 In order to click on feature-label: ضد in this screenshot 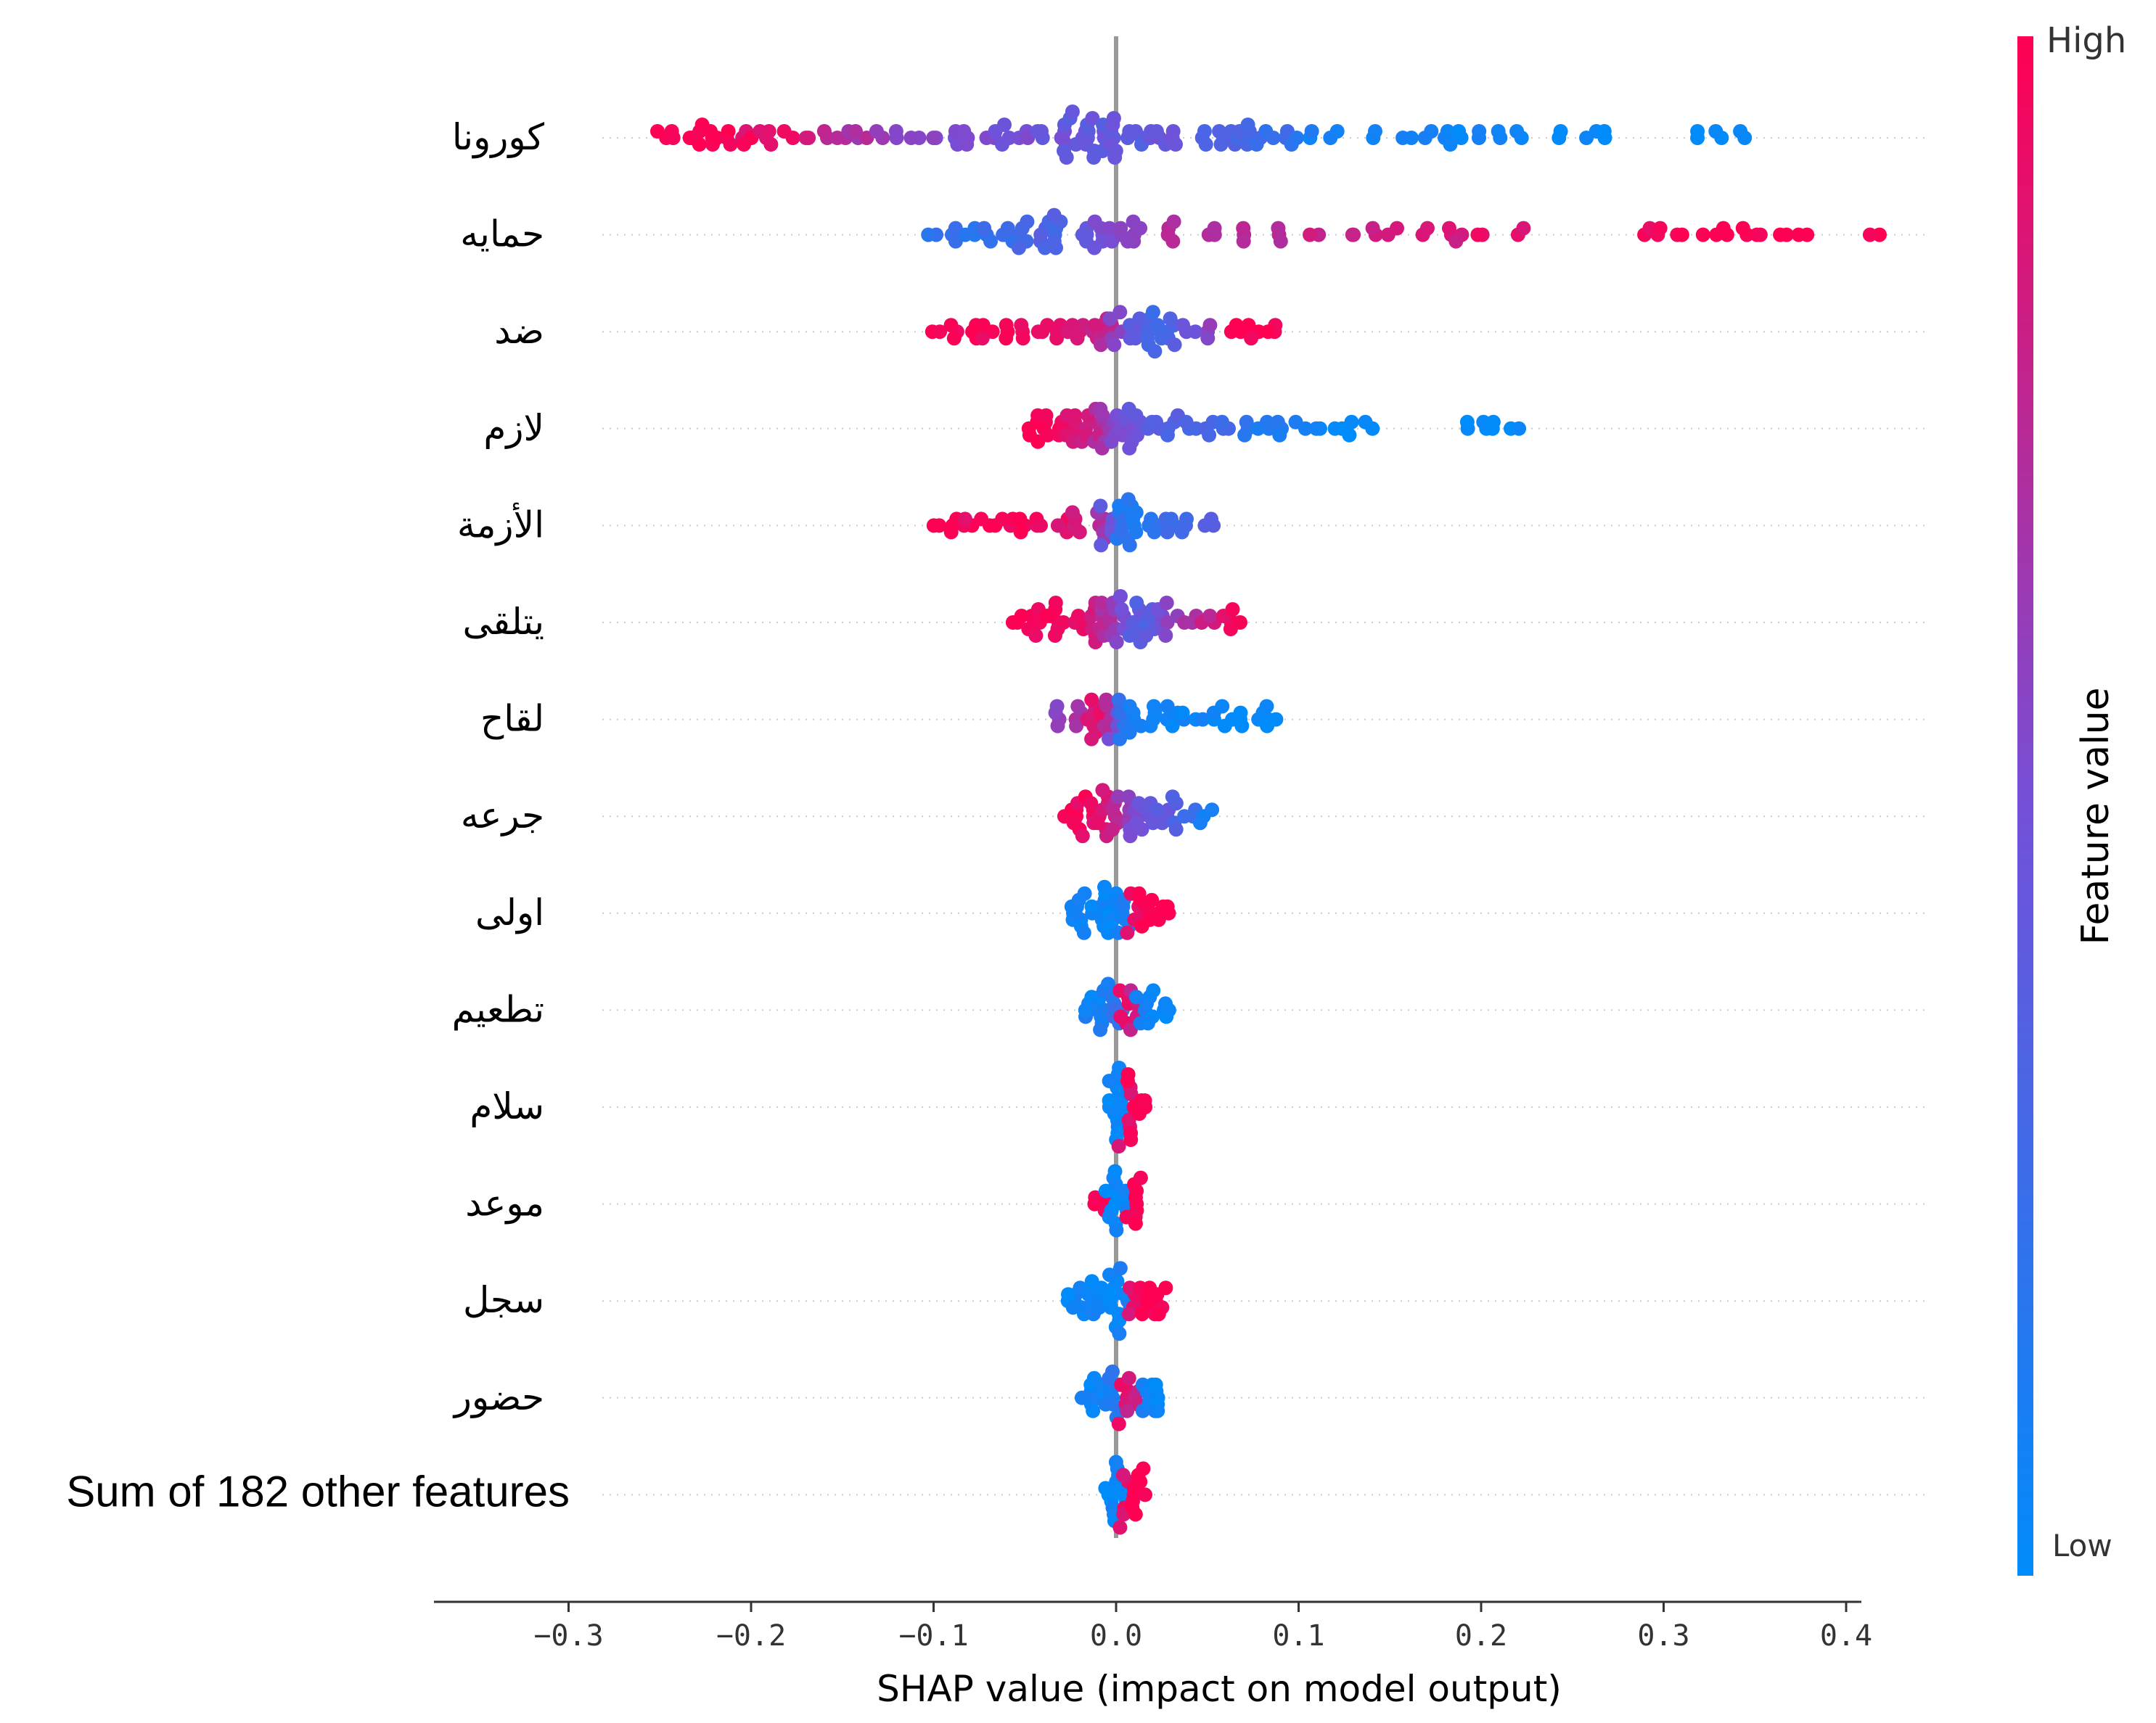, I will do `click(519, 331)`.